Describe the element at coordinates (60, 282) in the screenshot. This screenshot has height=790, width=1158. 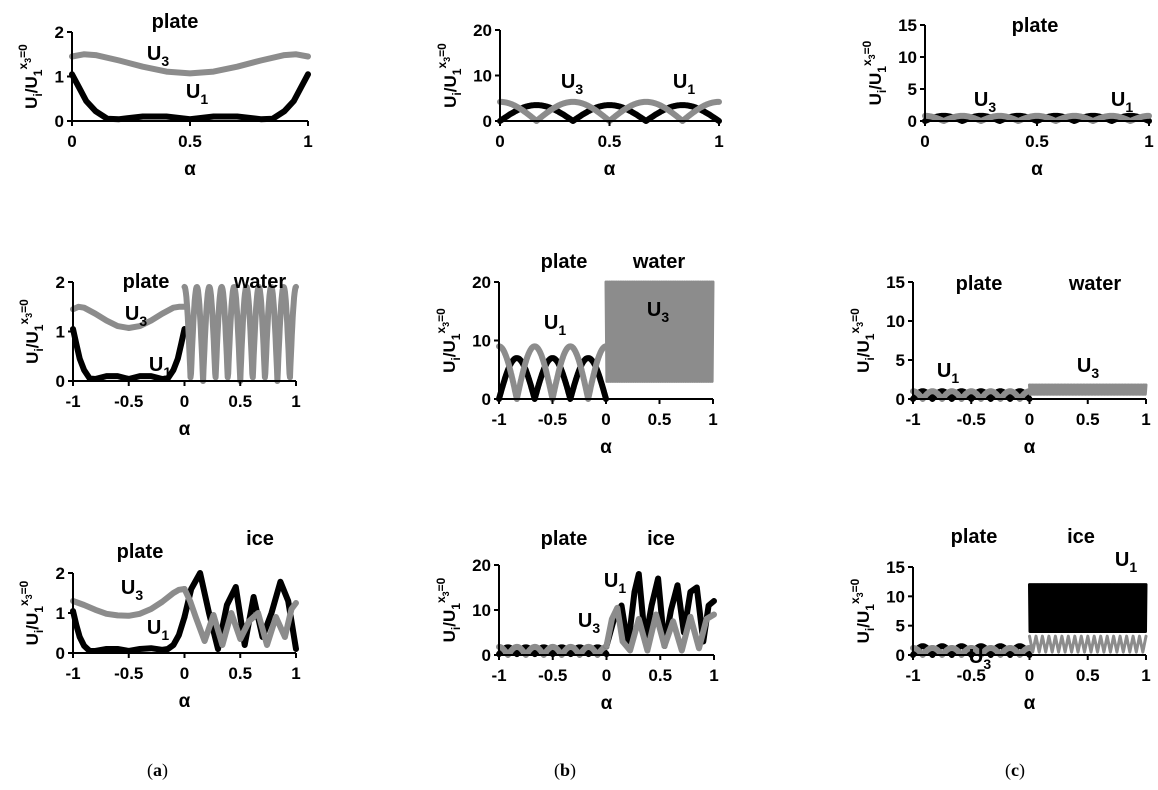
I see `y-tick-label: 2` at that location.